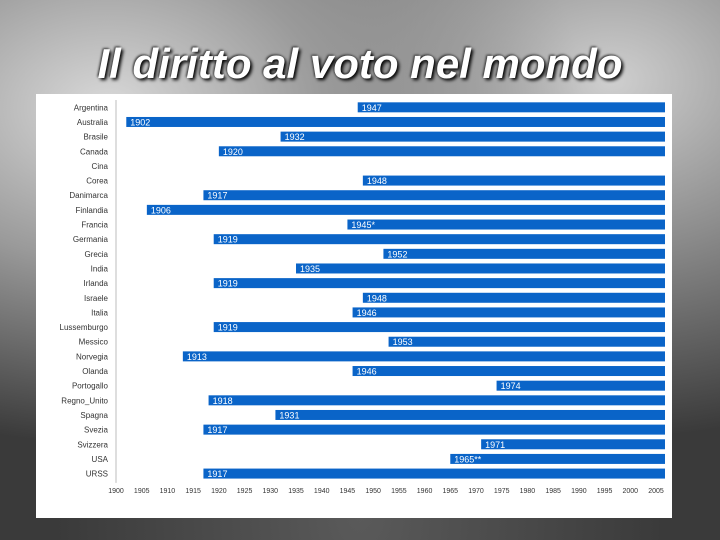 The width and height of the screenshot is (720, 540). Describe the element at coordinates (197, 357) in the screenshot. I see `data-label: 1913` at that location.